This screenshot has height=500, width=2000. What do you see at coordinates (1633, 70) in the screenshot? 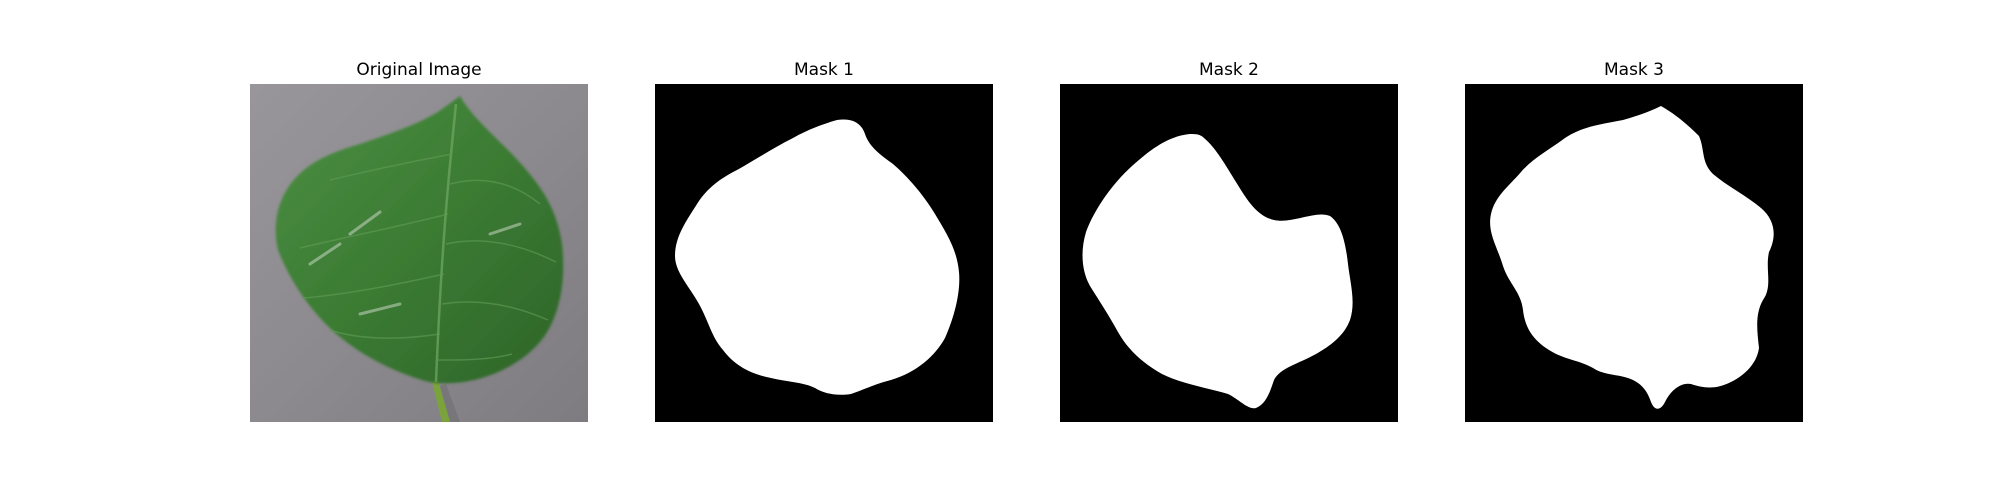
I see `panel-title: Mask 3` at bounding box center [1633, 70].